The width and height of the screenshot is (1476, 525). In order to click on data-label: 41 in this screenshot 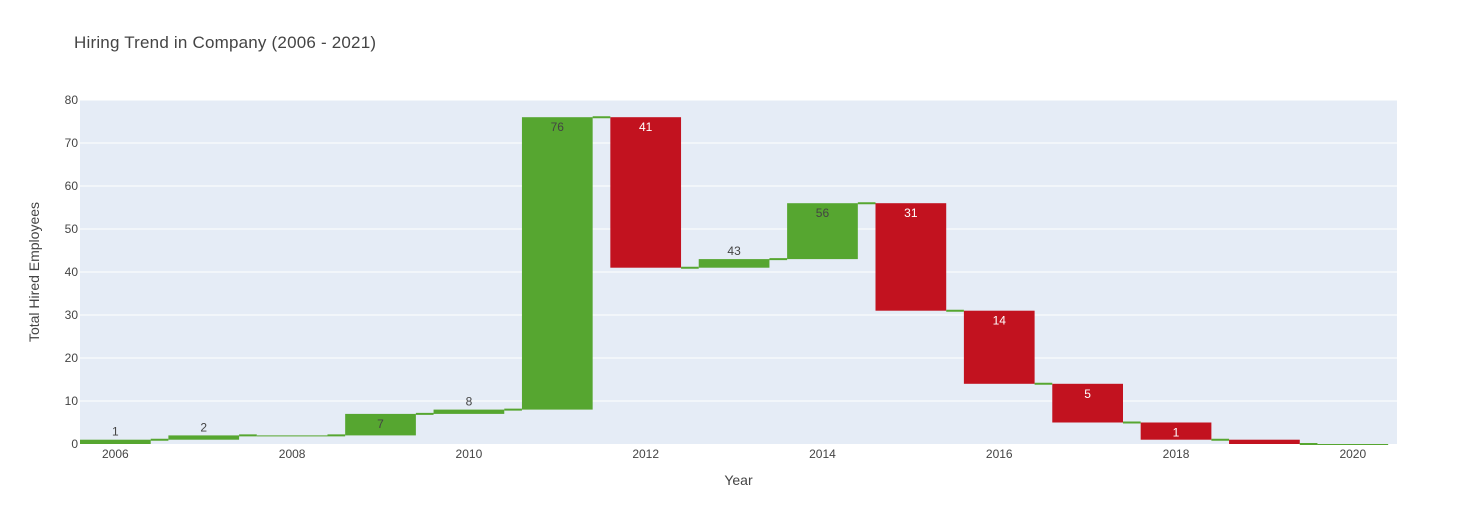, I will do `click(646, 127)`.